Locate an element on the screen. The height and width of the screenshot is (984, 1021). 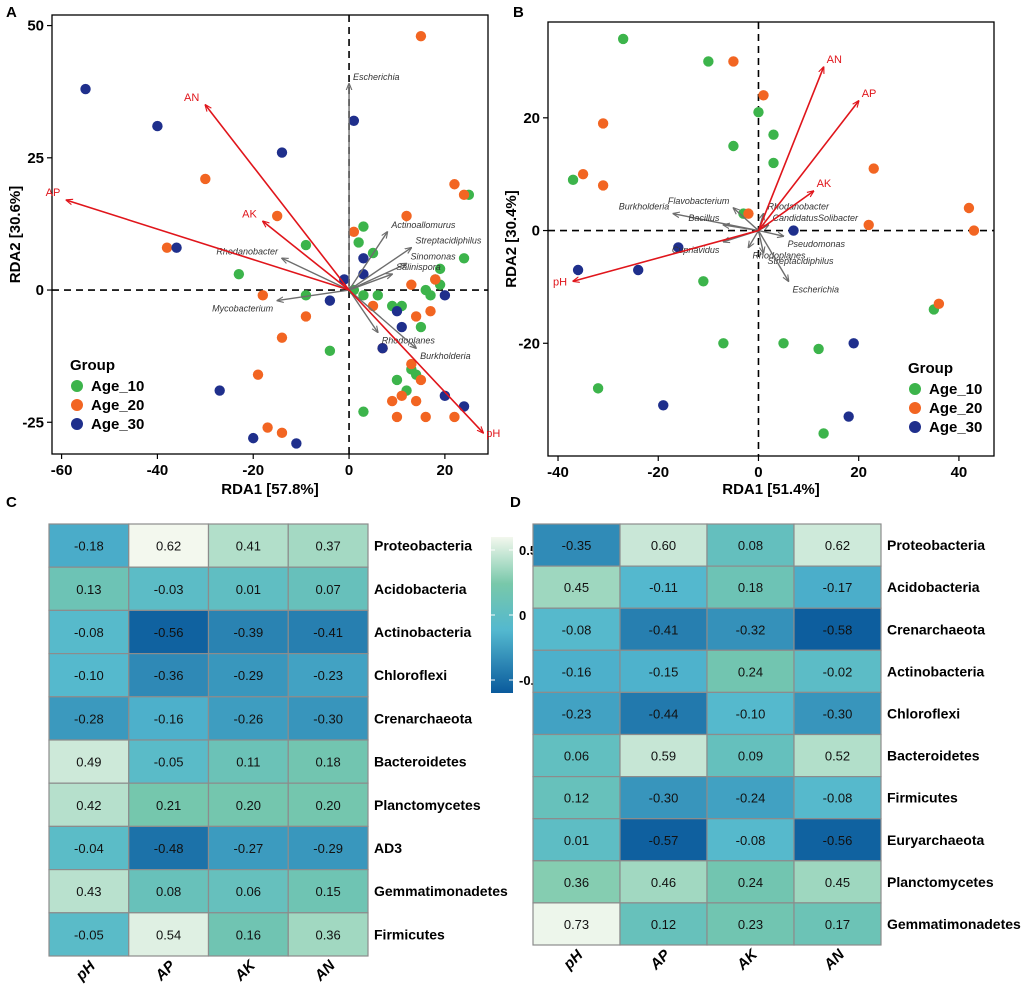
heat-cell-value: -0.35 is located at coordinates (577, 545).